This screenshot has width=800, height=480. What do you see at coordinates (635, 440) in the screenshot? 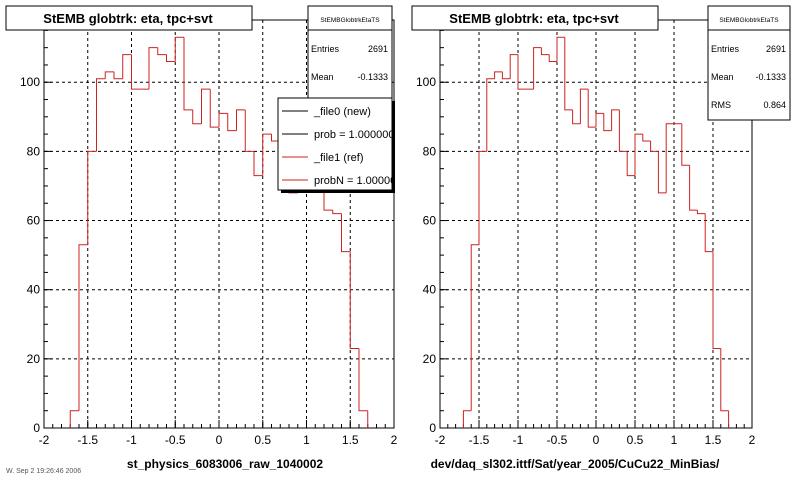
I see `x-tick-label: 0.5` at bounding box center [635, 440].